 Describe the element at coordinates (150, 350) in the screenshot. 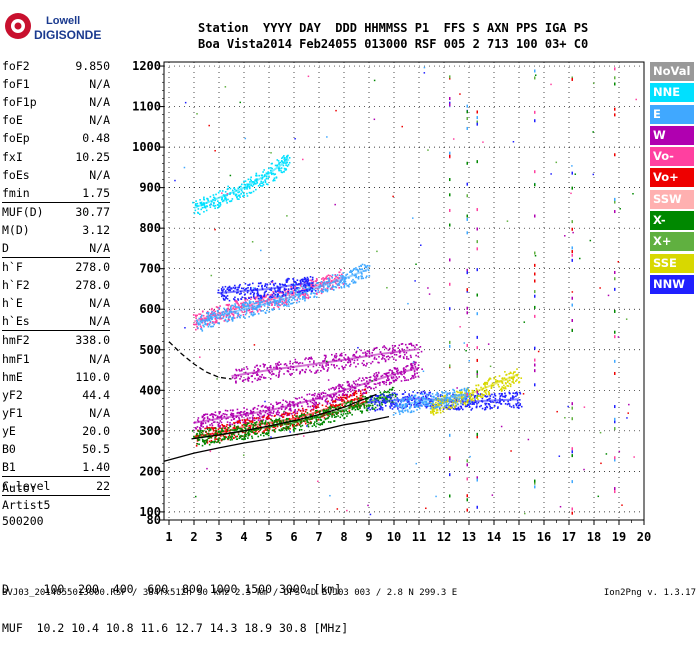

I see `y-tick-label: 500` at that location.